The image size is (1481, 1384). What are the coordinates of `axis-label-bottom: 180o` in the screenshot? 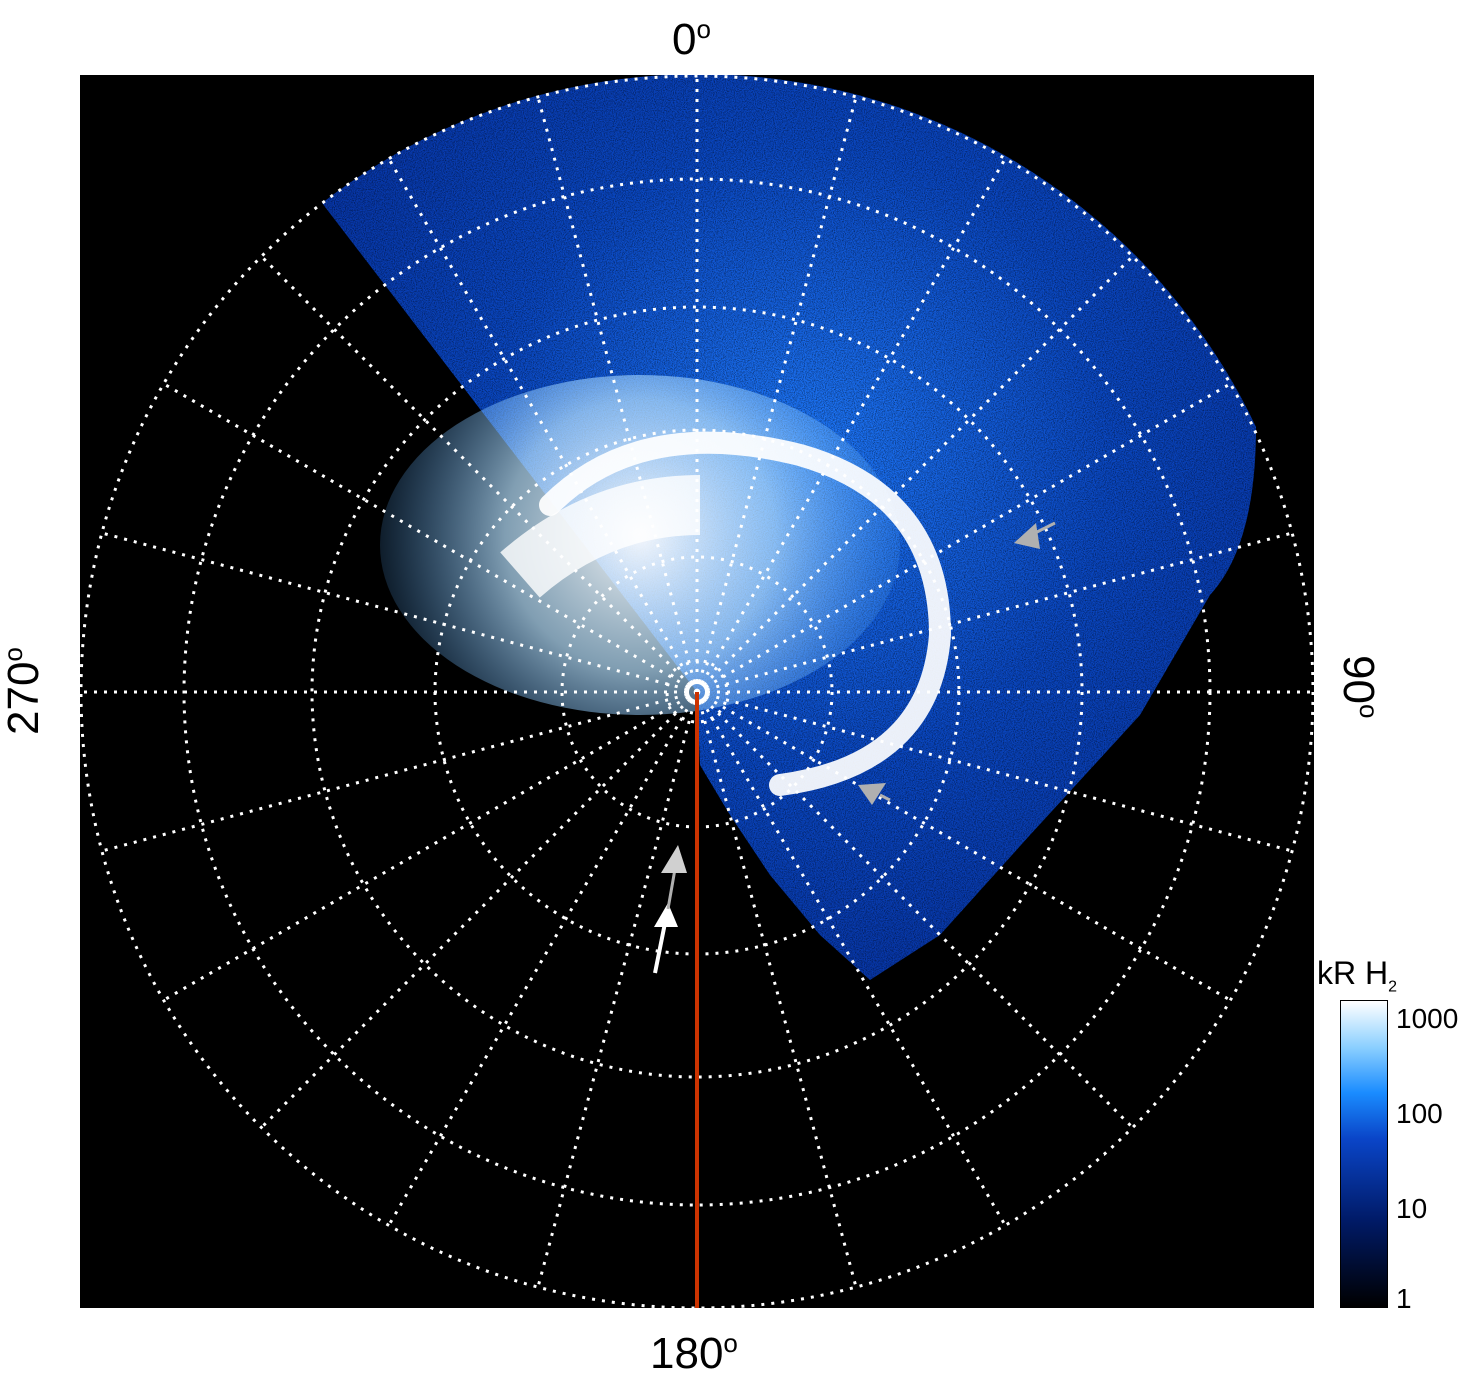 It's located at (694, 1353).